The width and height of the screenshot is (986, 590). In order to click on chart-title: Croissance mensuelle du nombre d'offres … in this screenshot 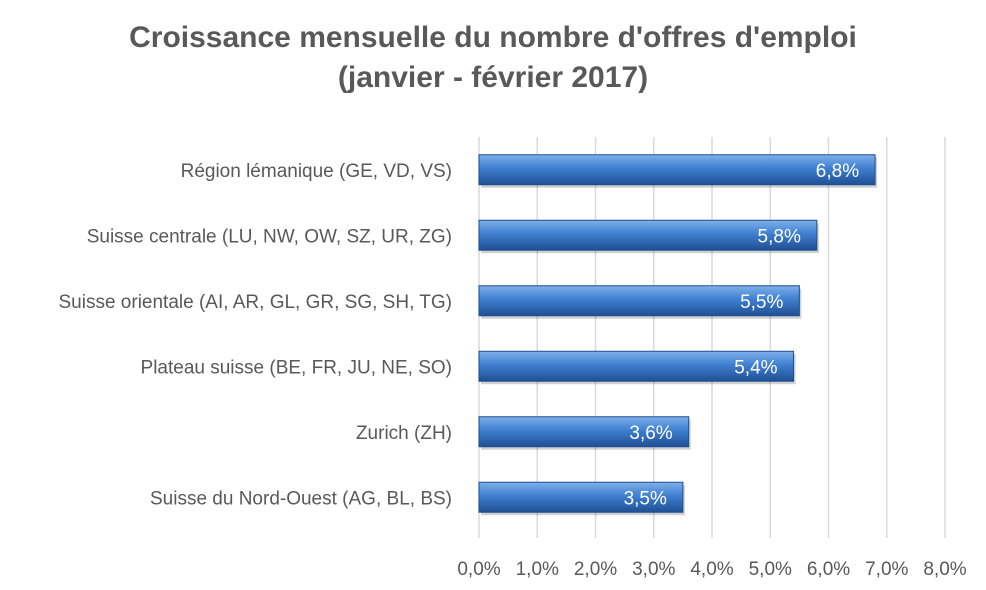, I will do `click(493, 58)`.